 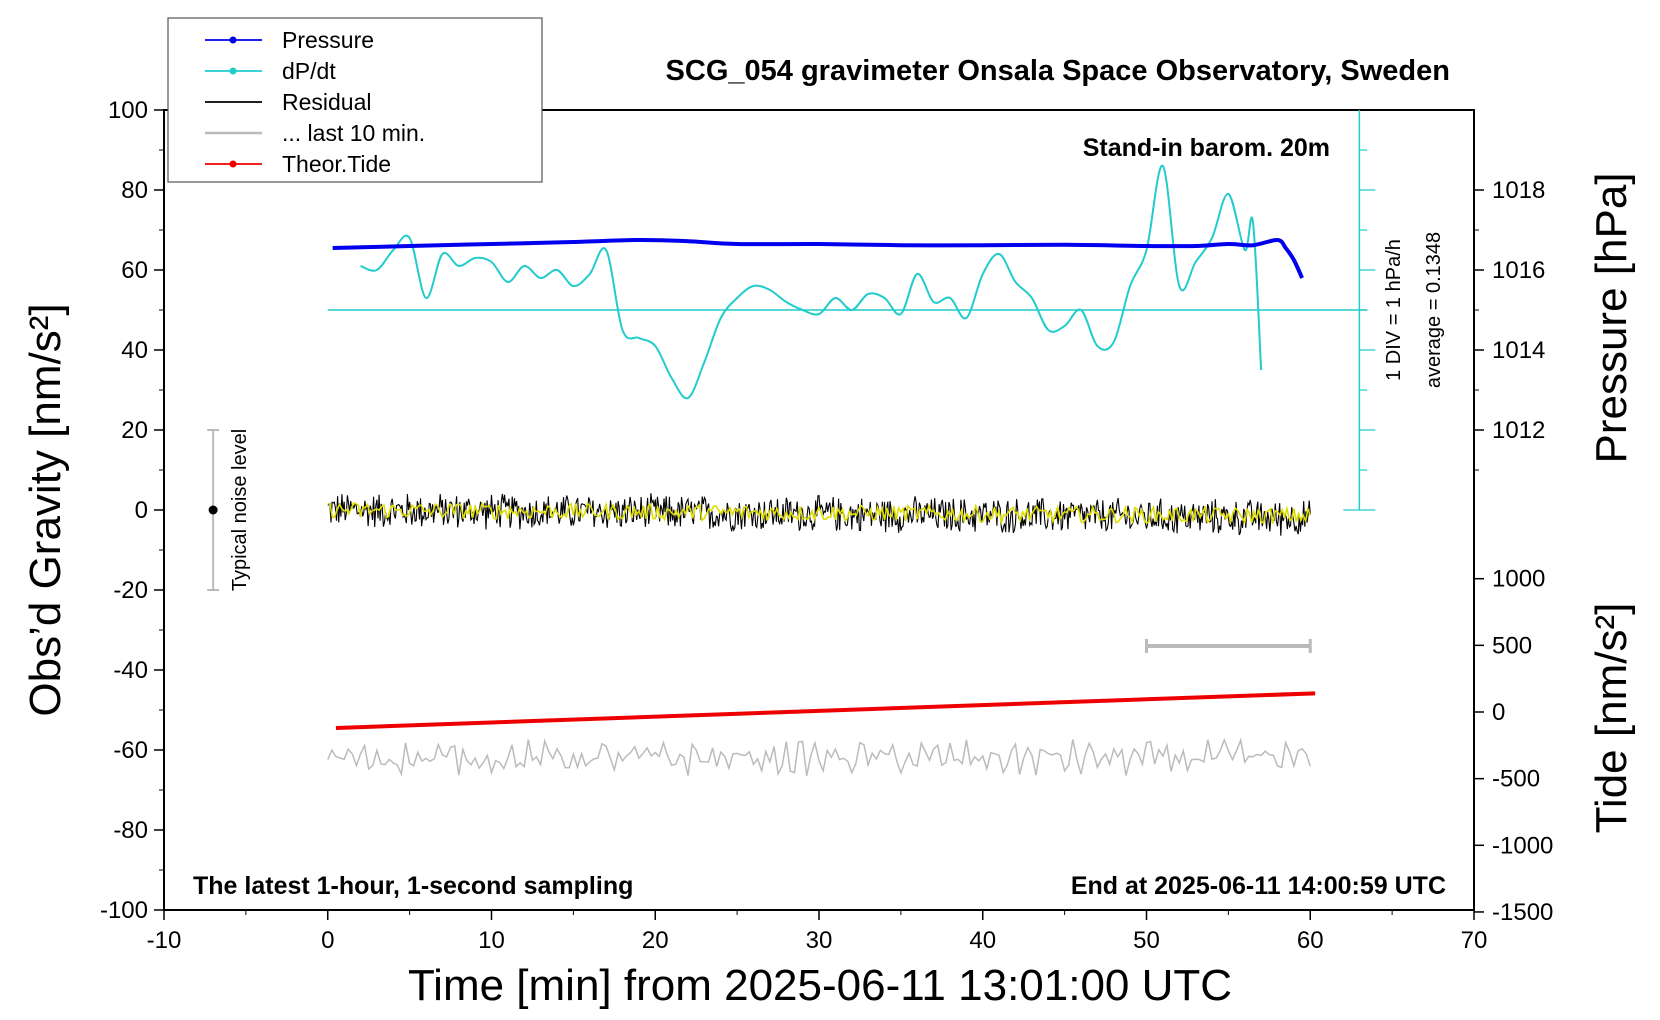 What do you see at coordinates (124, 910) in the screenshot?
I see `y-tick-label-left: -100` at bounding box center [124, 910].